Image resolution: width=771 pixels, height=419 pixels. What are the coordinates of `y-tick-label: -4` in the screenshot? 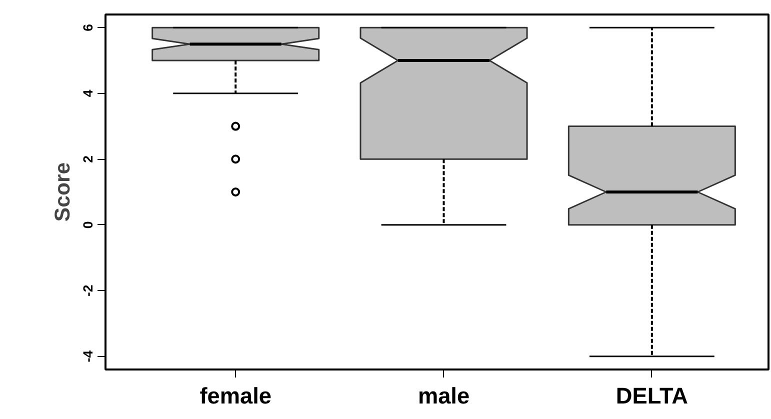 It's located at (88, 356).